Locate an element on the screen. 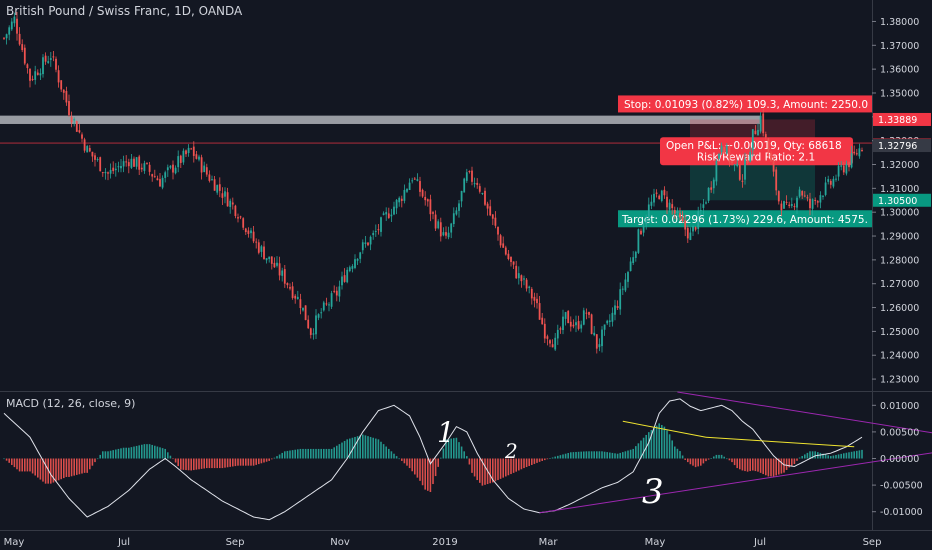 The width and height of the screenshot is (932, 550). time-tick-label: Mar is located at coordinates (549, 542).